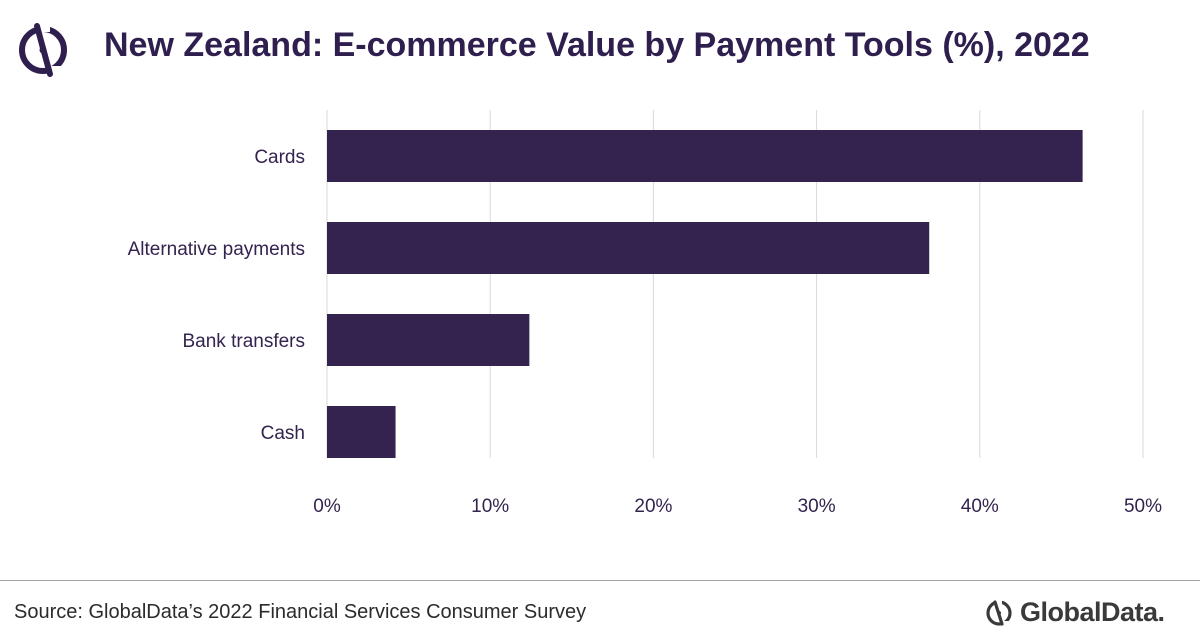  Describe the element at coordinates (490, 506) in the screenshot. I see `x-tick-label: 10%` at that location.